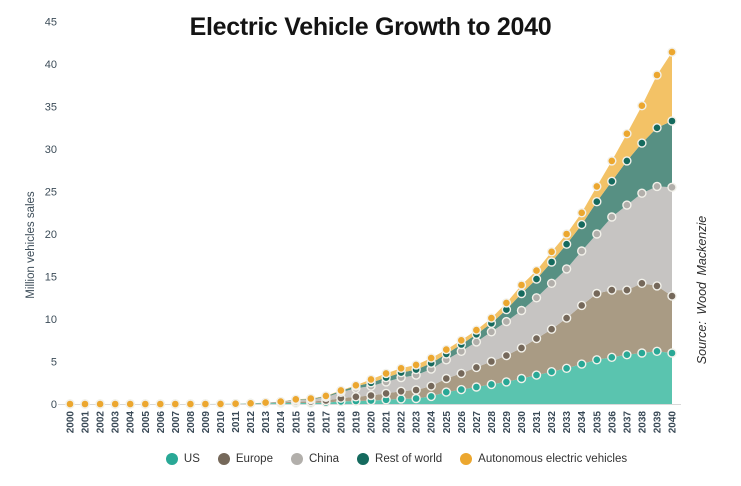 The width and height of the screenshot is (741, 486). What do you see at coordinates (642, 422) in the screenshot?
I see `x-tick-label: 2038` at bounding box center [642, 422].